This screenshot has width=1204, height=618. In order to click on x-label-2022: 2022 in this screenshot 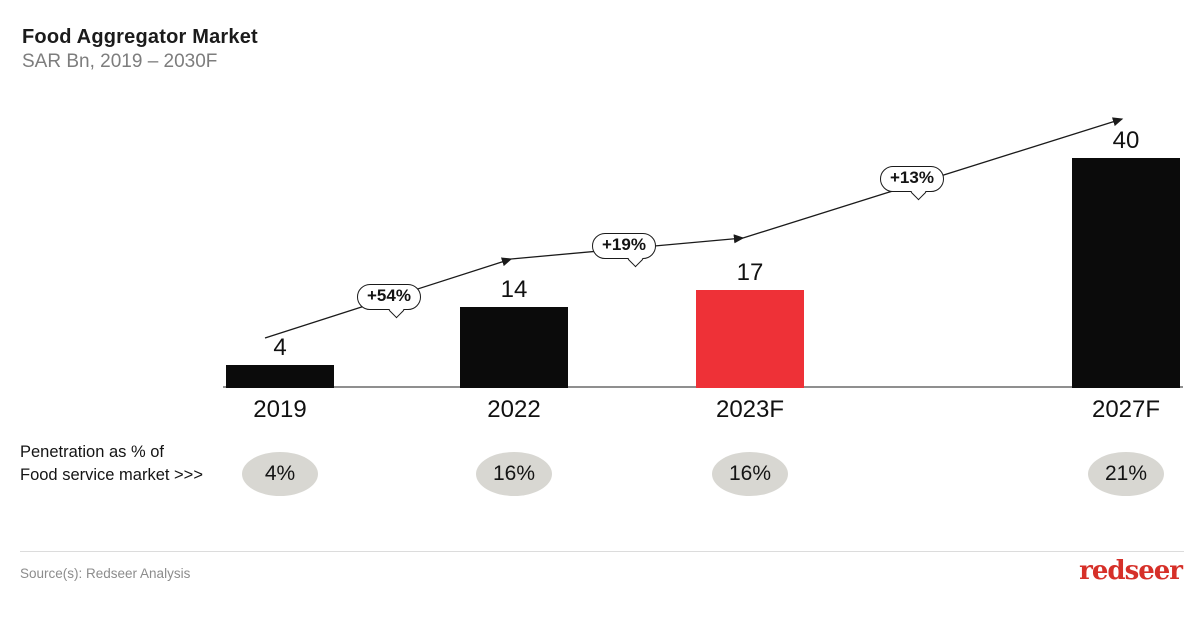, I will do `click(514, 409)`.